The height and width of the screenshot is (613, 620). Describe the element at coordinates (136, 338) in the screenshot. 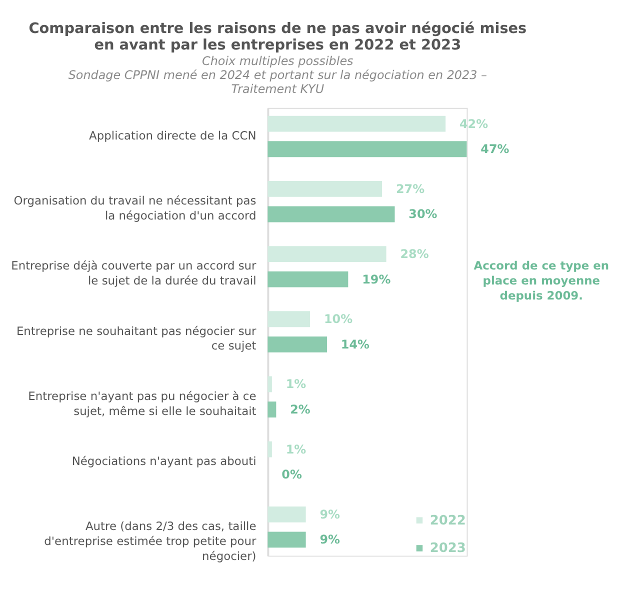

I see `y-tick-label: Entreprise ne souhaitant pas négocier sur ce sujet` at that location.